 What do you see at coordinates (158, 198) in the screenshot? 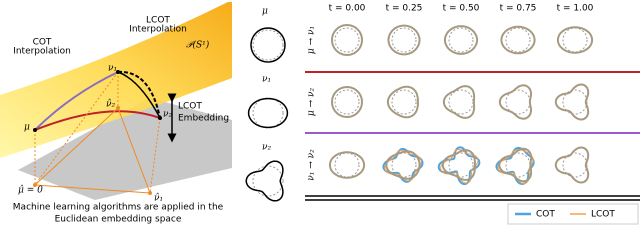
I see `point-label: ν̂₁` at bounding box center [158, 198].